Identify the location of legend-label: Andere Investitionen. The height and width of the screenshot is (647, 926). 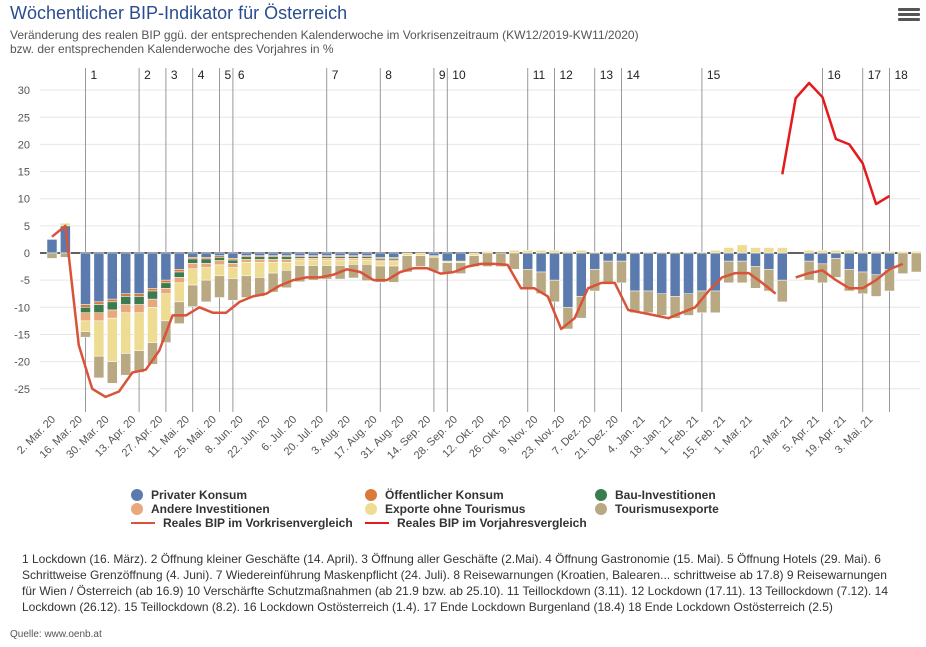
(210, 509).